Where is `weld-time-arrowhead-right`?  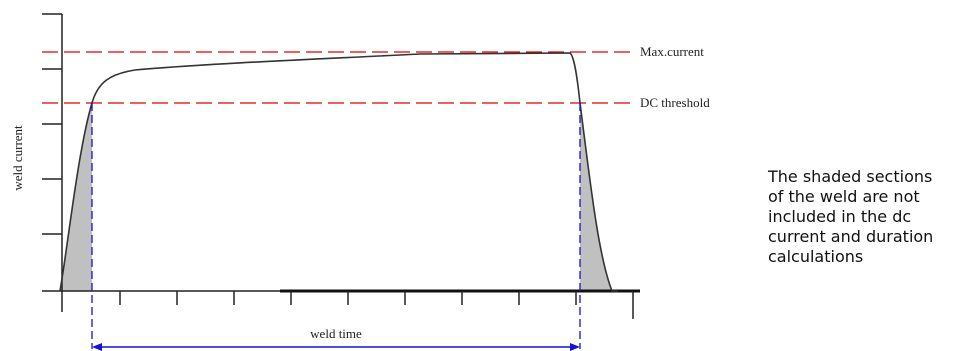
weld-time-arrowhead-right is located at coordinates (575, 347).